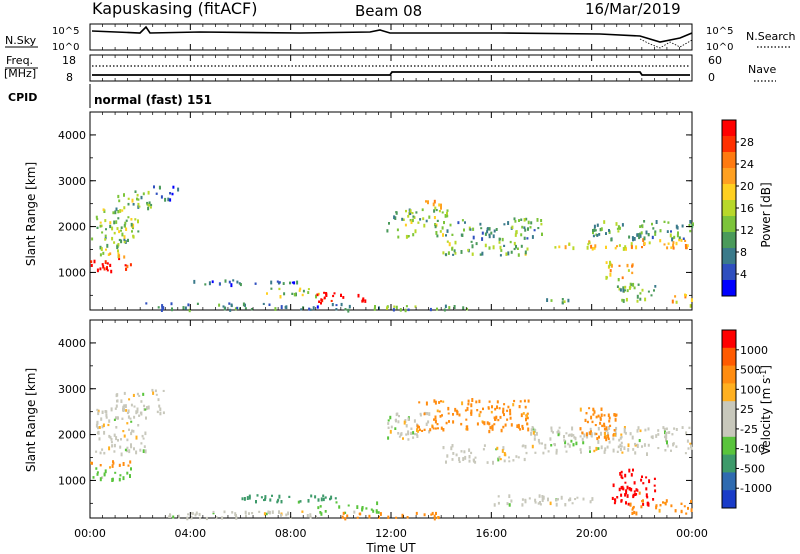 This screenshot has width=800, height=554. I want to click on n-search-trace, so click(666, 43).